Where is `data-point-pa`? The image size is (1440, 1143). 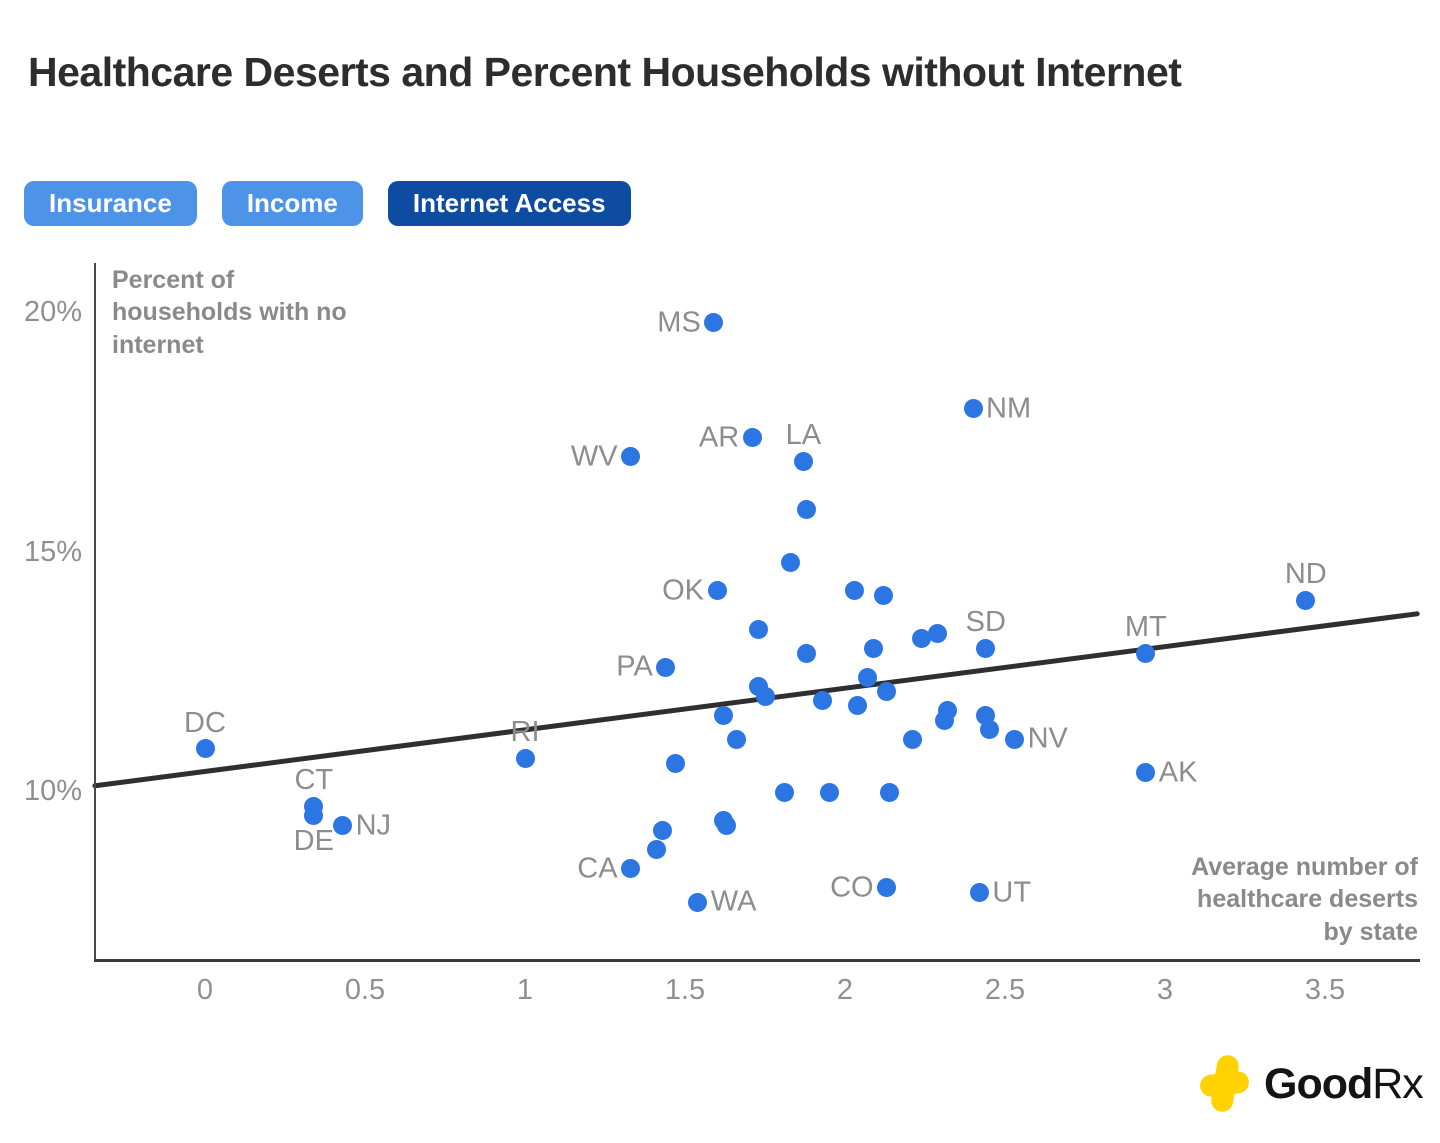
data-point-pa is located at coordinates (666, 667).